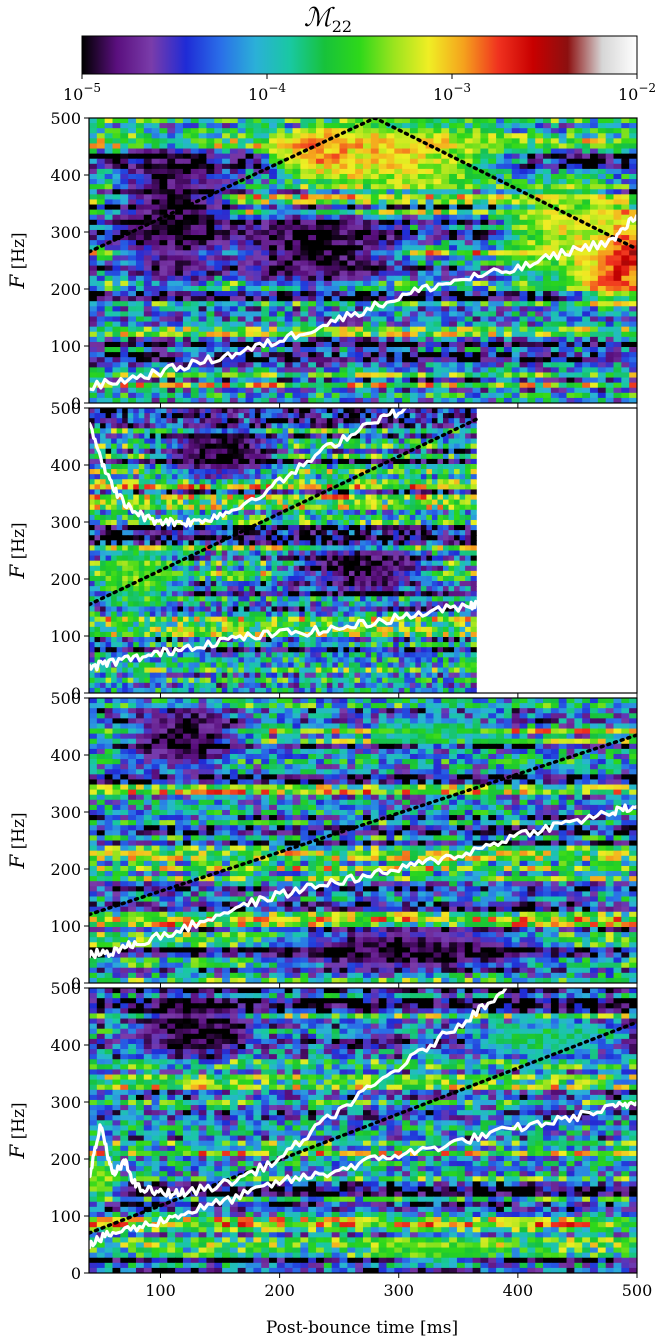 This screenshot has width=657, height=1342. What do you see at coordinates (359, 55) in the screenshot?
I see `colorbar-gradient` at bounding box center [359, 55].